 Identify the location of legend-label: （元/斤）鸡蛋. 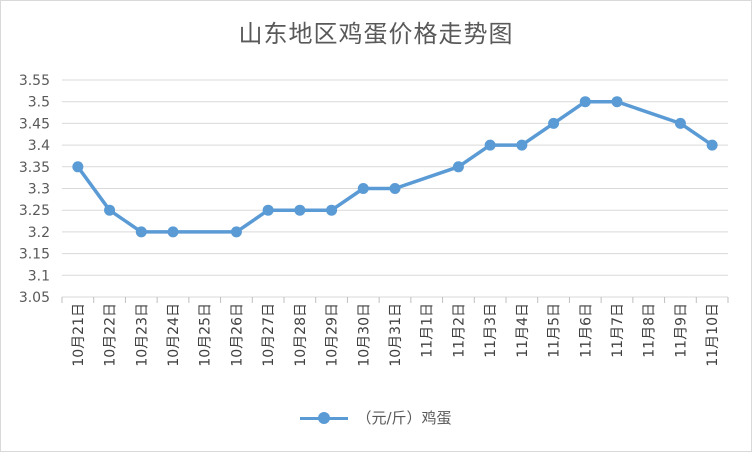
(404, 418).